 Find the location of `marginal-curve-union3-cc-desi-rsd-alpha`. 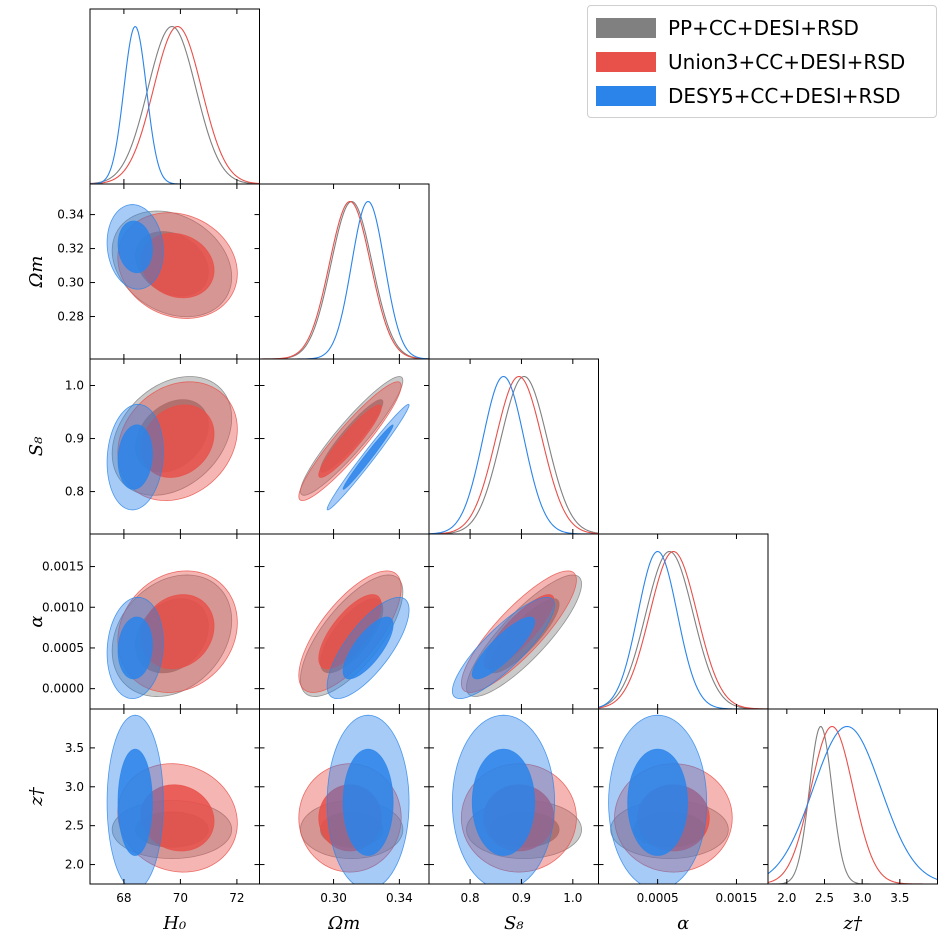

marginal-curve-union3-cc-desi-rsd-alpha is located at coordinates (683, 629).